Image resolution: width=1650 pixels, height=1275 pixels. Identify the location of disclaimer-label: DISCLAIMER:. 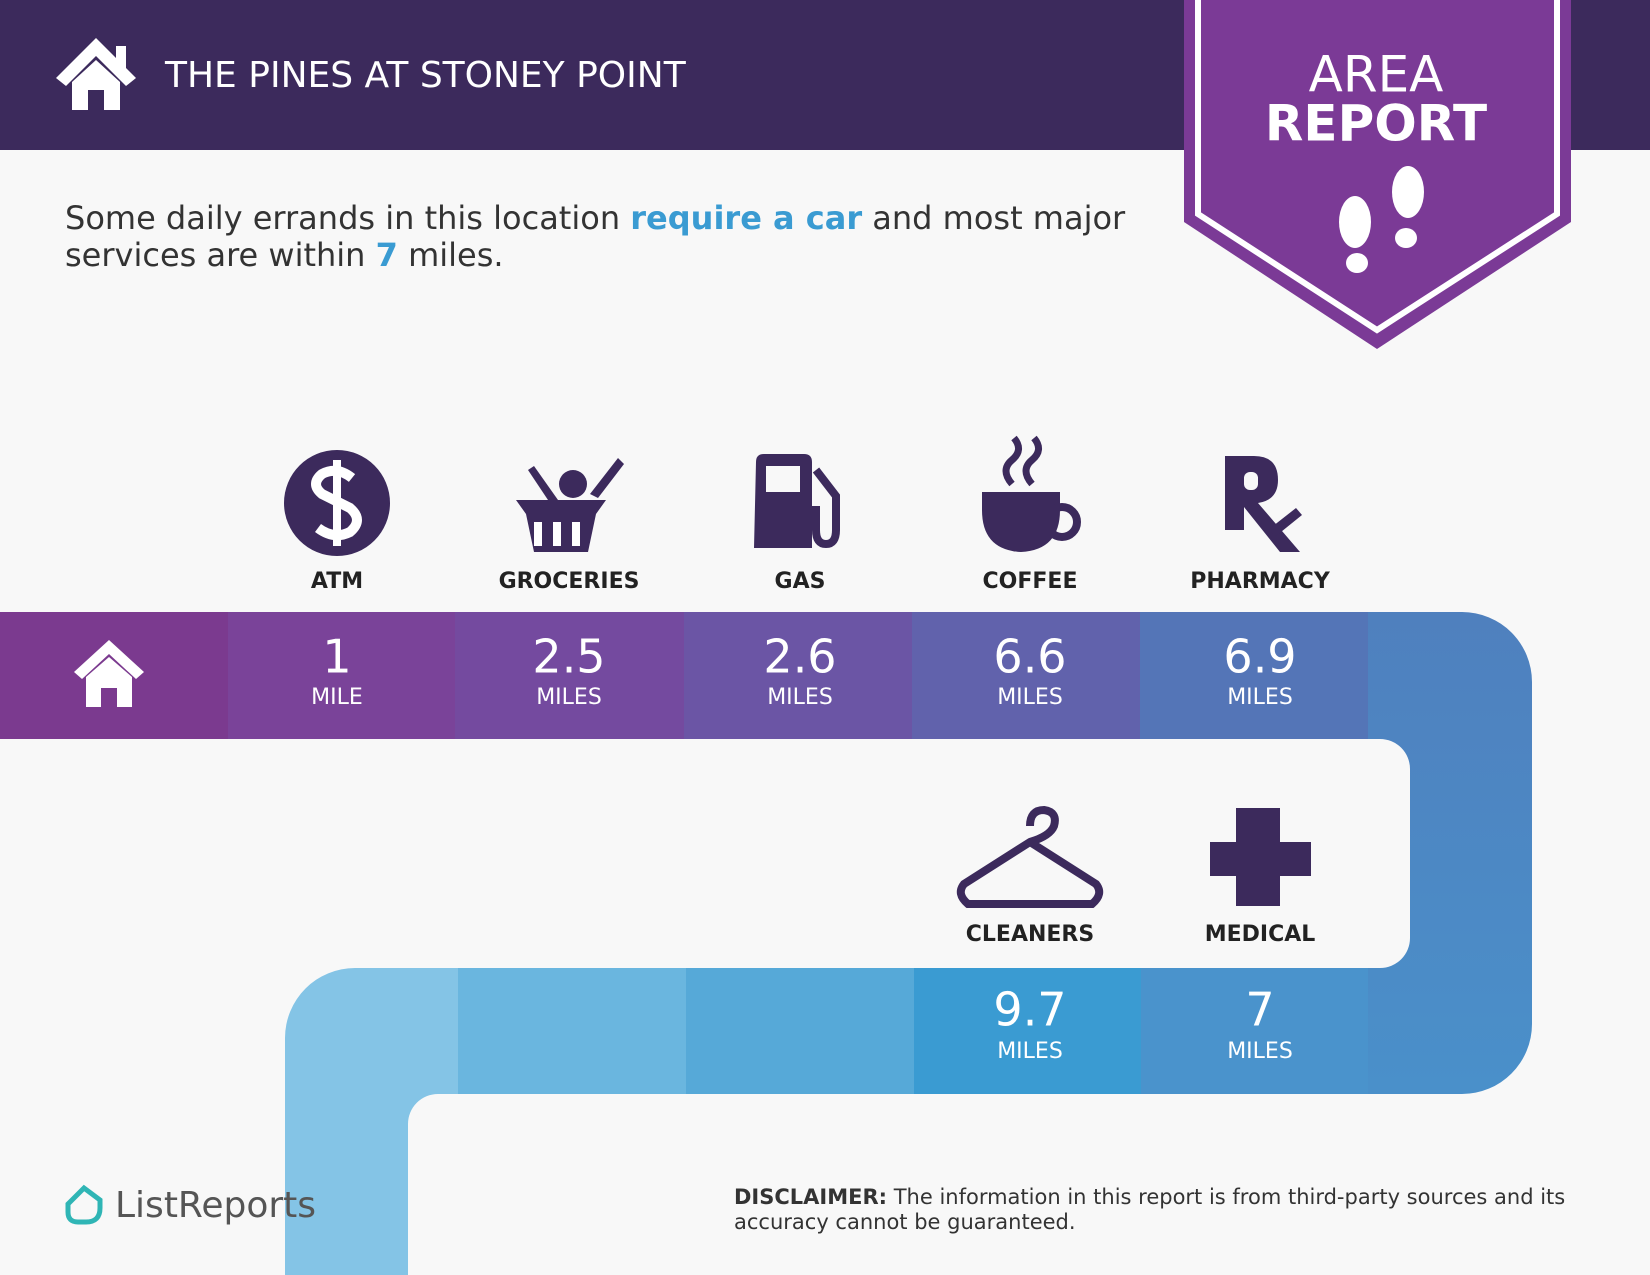
(811, 1197).